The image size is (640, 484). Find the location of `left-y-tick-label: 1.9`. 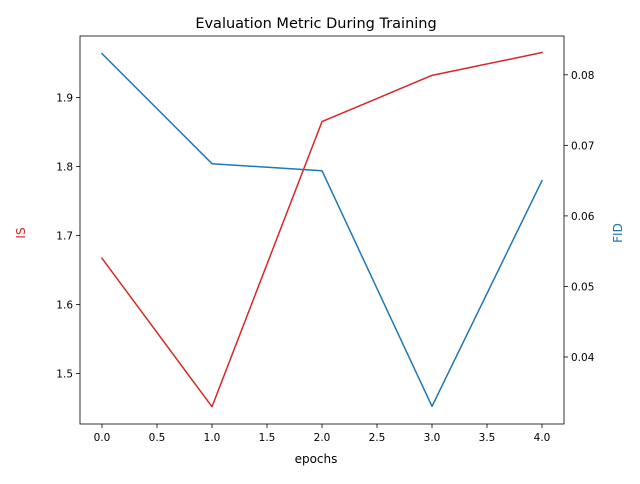

left-y-tick-label: 1.9 is located at coordinates (64, 98).